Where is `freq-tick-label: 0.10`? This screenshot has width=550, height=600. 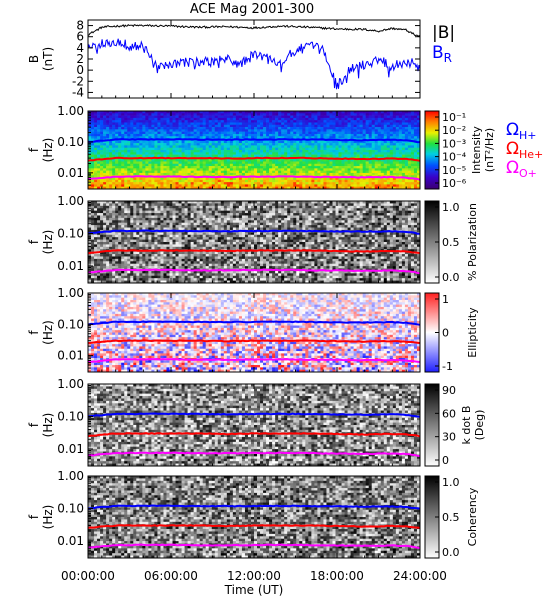
freq-tick-label: 0.10 is located at coordinates (70, 142).